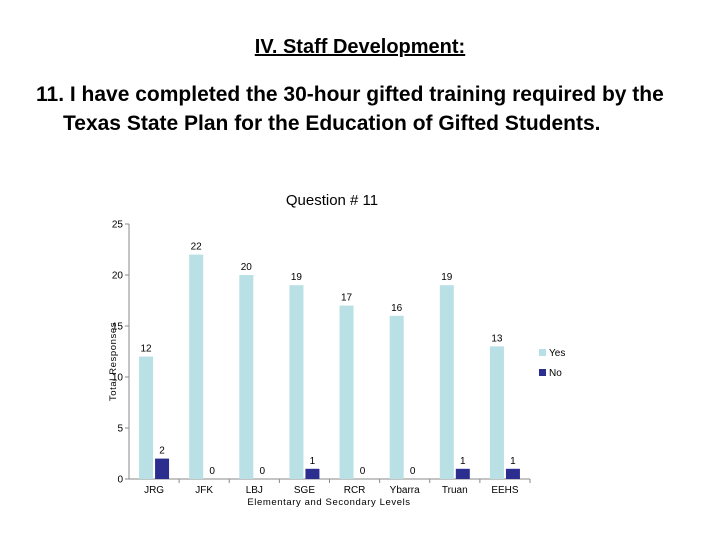 The width and height of the screenshot is (720, 540). What do you see at coordinates (263, 471) in the screenshot?
I see `data-label-no-lbj: 0` at bounding box center [263, 471].